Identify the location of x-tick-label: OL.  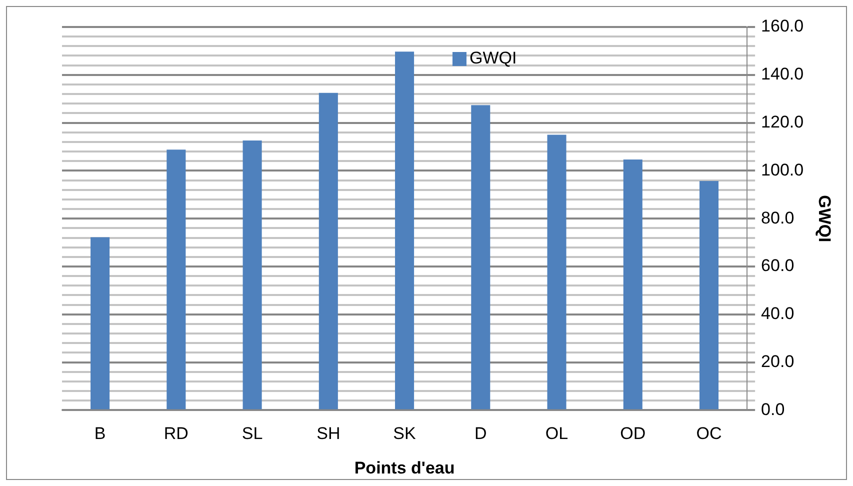
(556, 434).